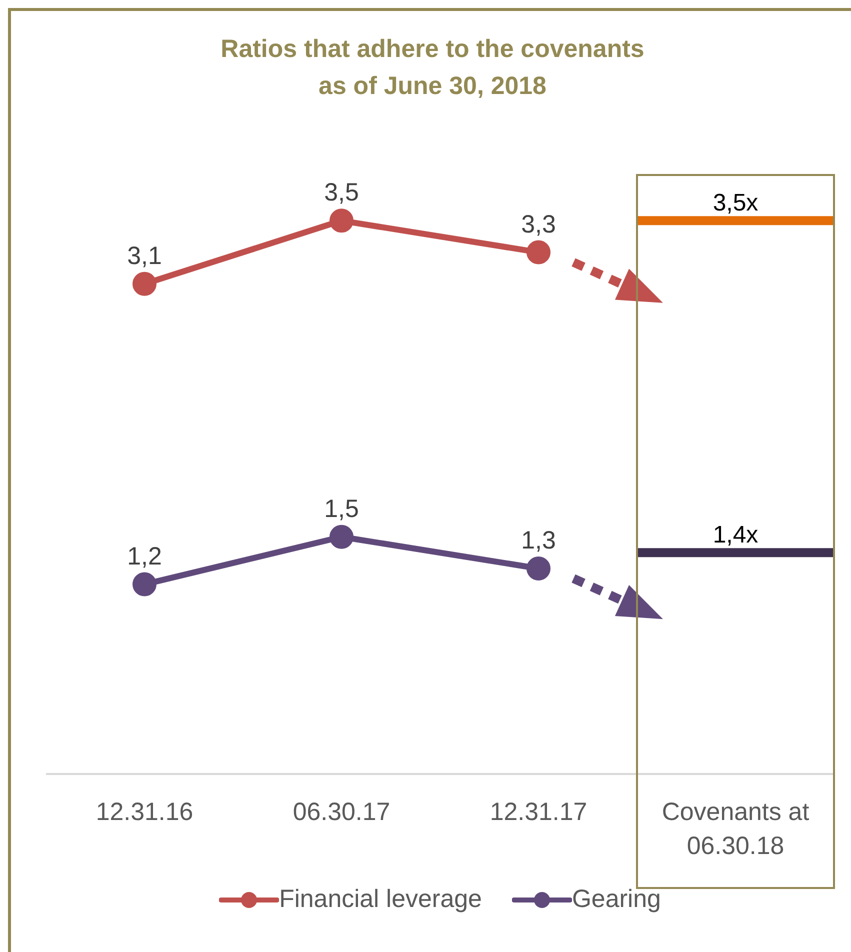  Describe the element at coordinates (144, 556) in the screenshot. I see `data-label: 1,2` at that location.